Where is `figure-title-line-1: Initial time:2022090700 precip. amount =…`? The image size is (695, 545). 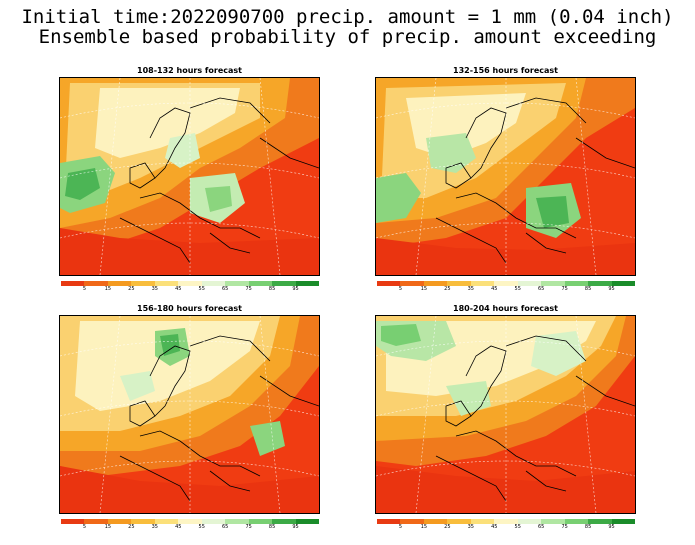 figure-title-line-1: Initial time:2022090700 precip. amount =… is located at coordinates (347, 17).